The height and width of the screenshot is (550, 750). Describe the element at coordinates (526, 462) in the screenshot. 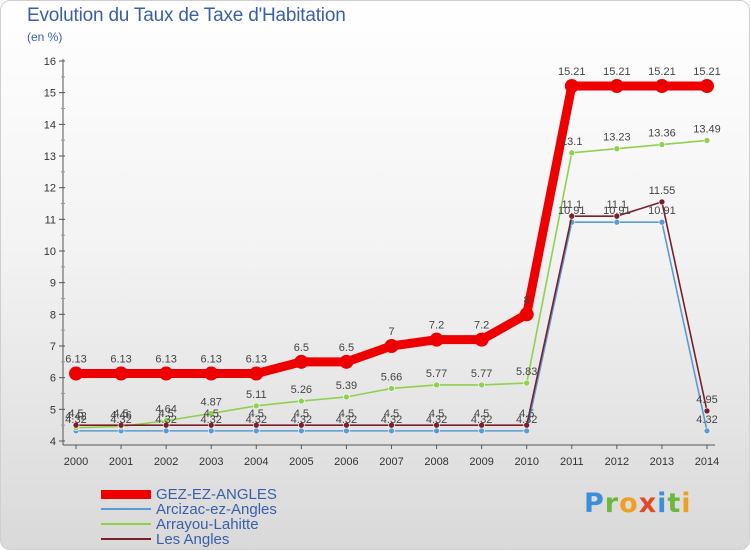

I see `x-tick-label: 2010` at that location.